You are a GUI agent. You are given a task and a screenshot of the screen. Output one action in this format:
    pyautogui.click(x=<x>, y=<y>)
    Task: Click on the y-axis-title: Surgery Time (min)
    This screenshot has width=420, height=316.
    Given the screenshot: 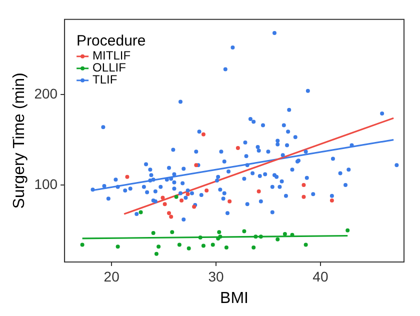 What is the action you would take?
    pyautogui.click(x=19, y=140)
    